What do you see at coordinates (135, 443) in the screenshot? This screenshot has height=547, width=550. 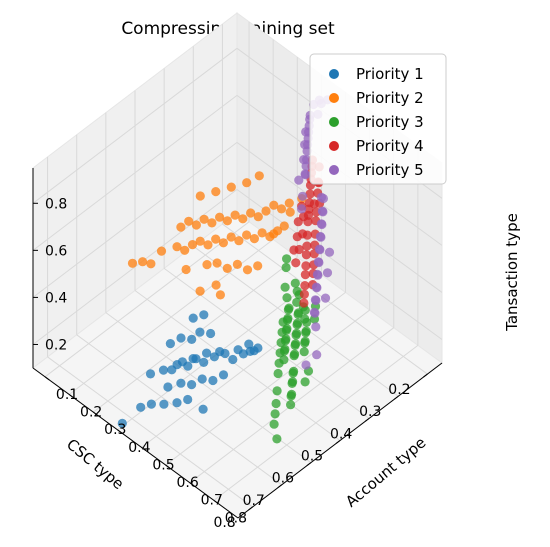 I see `y-axis-line` at bounding box center [135, 443].